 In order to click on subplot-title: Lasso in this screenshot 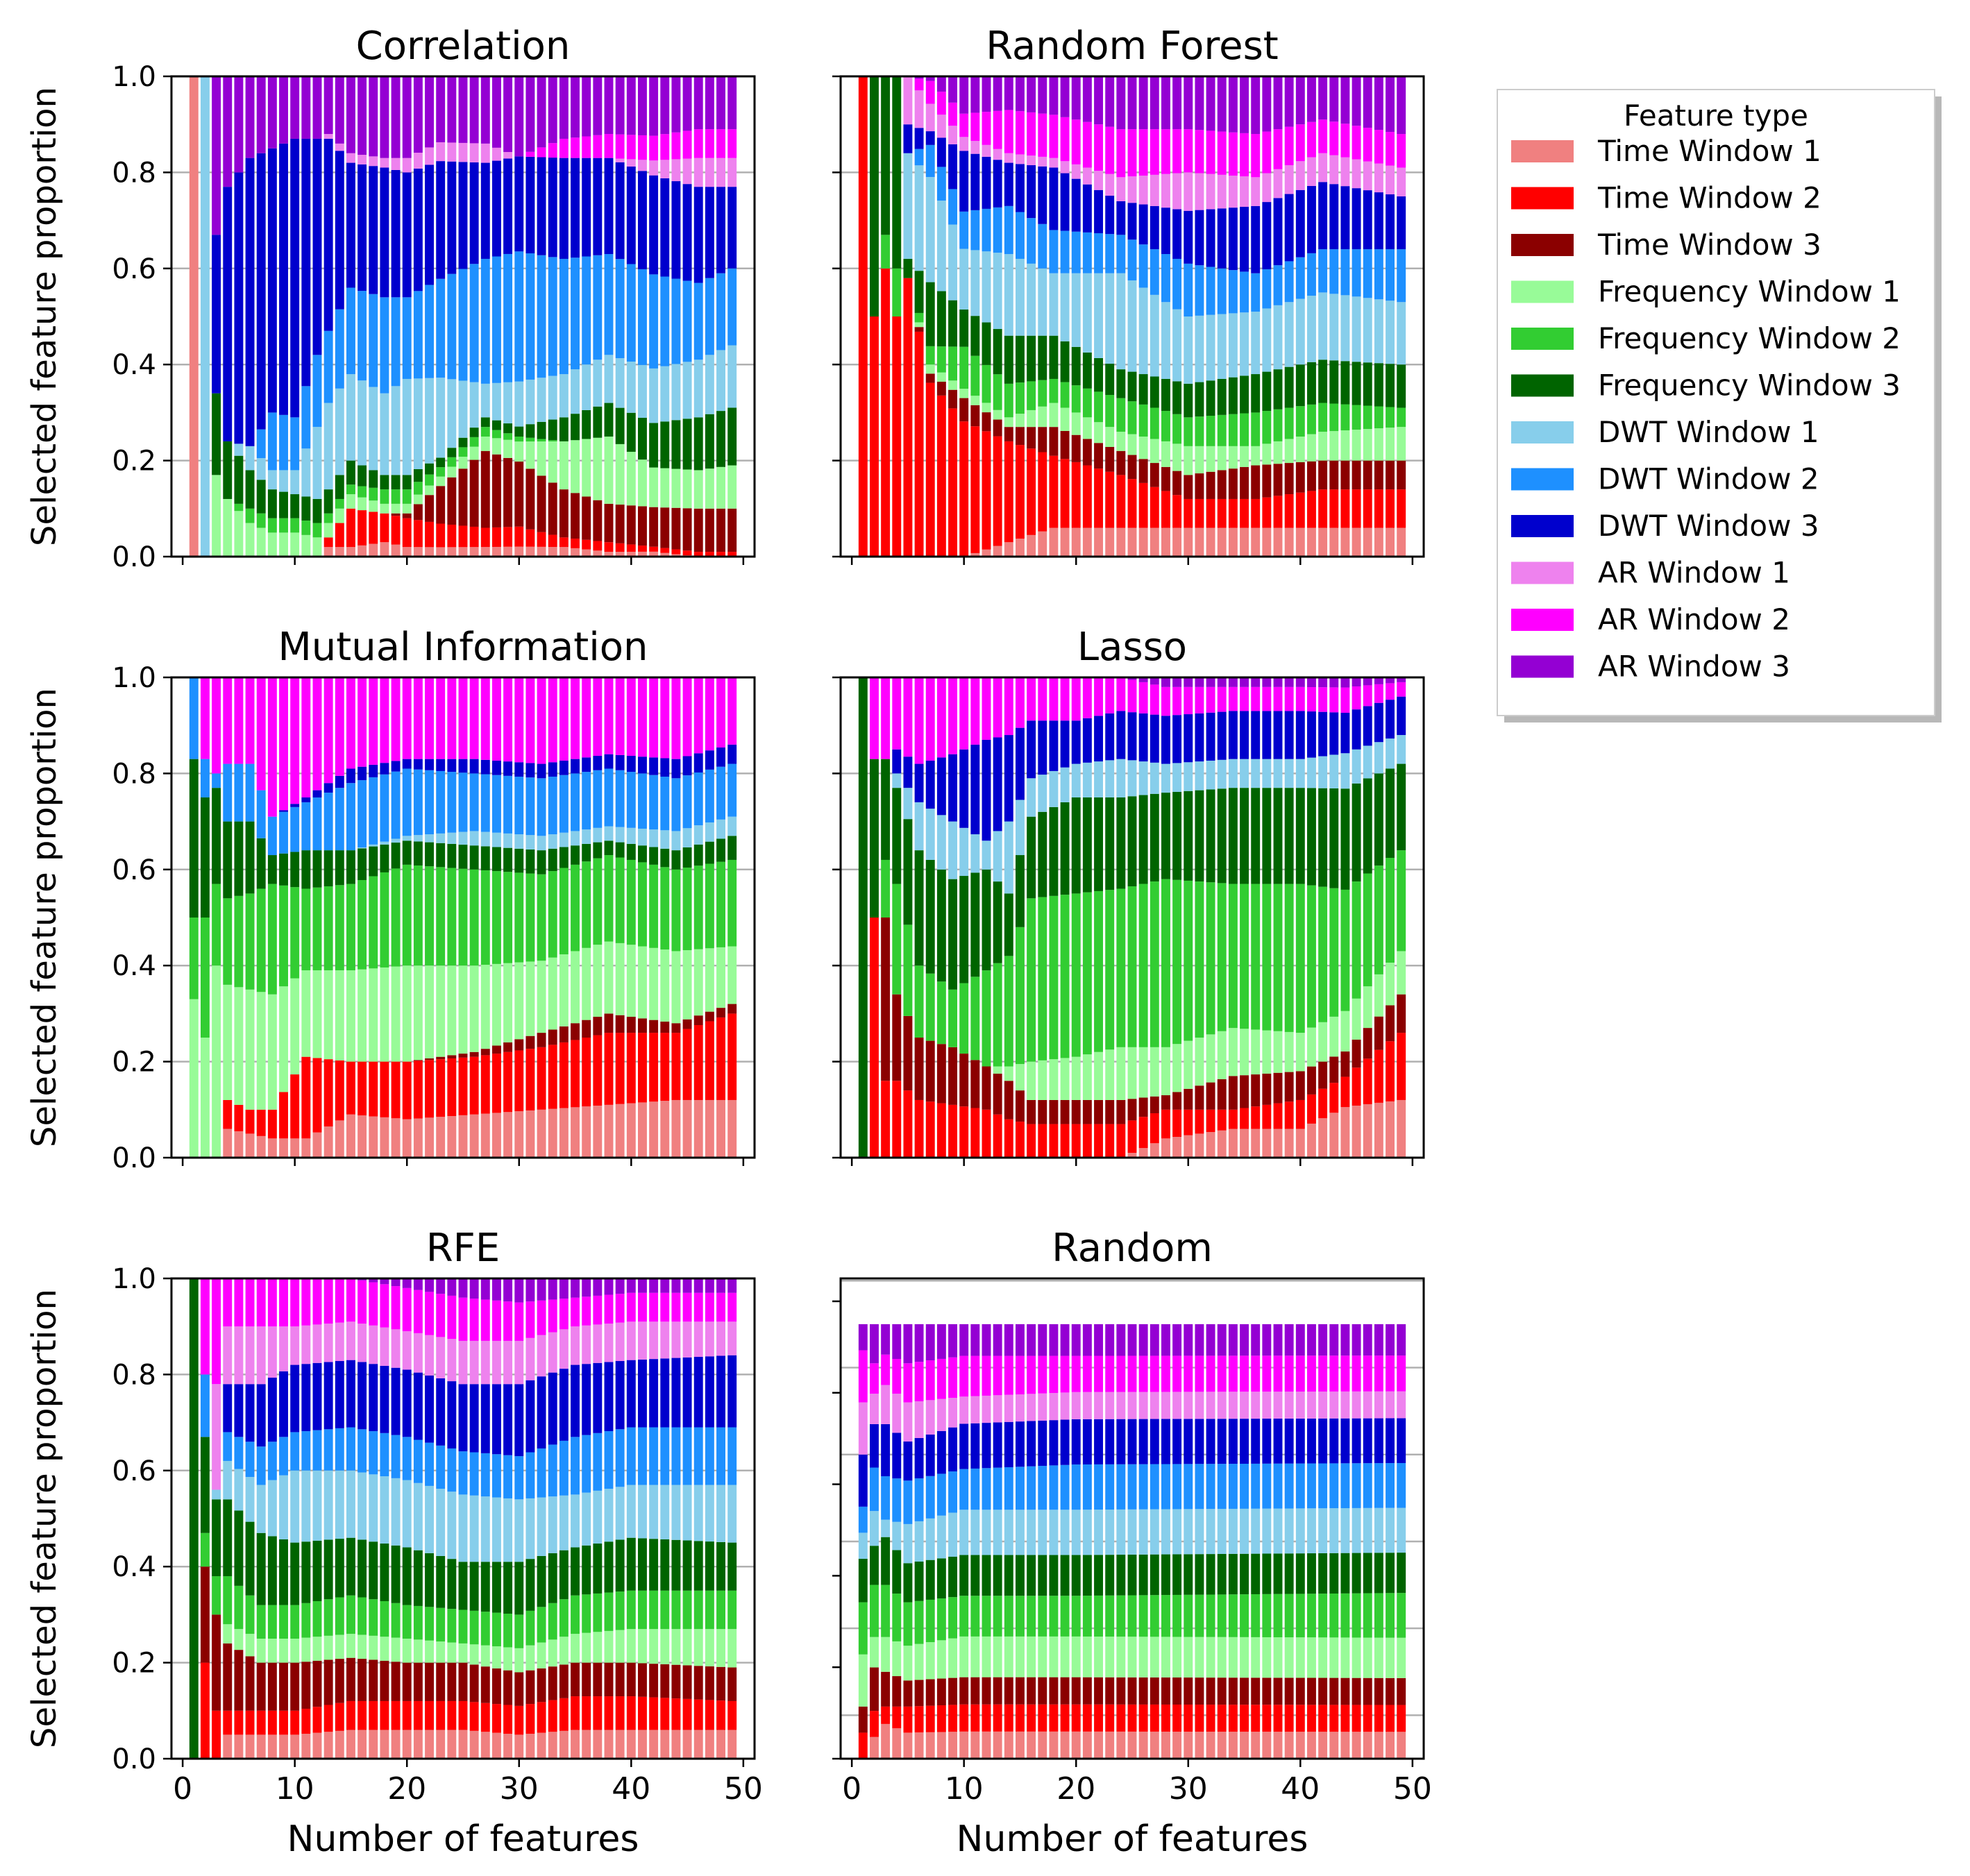, I will do `click(1132, 648)`.